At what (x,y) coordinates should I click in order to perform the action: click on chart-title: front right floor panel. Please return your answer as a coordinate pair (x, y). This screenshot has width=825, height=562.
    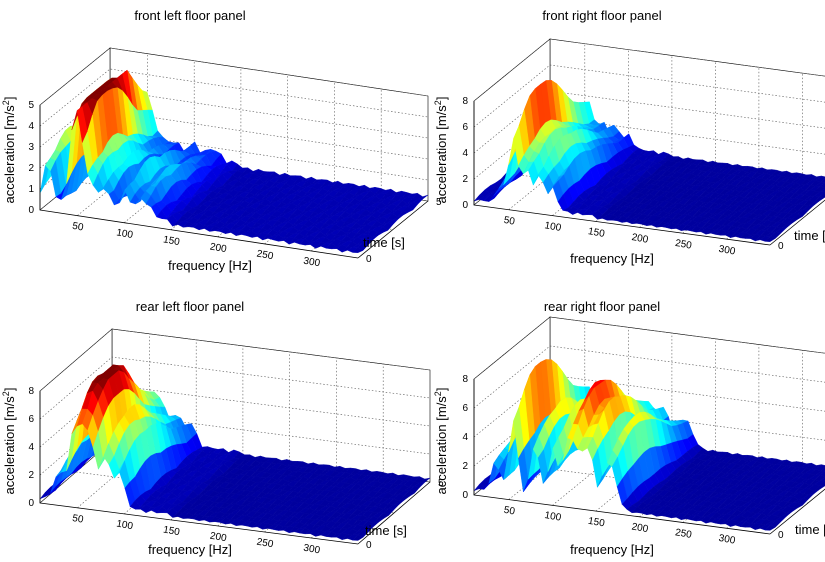
    Looking at the image, I should click on (601, 15).